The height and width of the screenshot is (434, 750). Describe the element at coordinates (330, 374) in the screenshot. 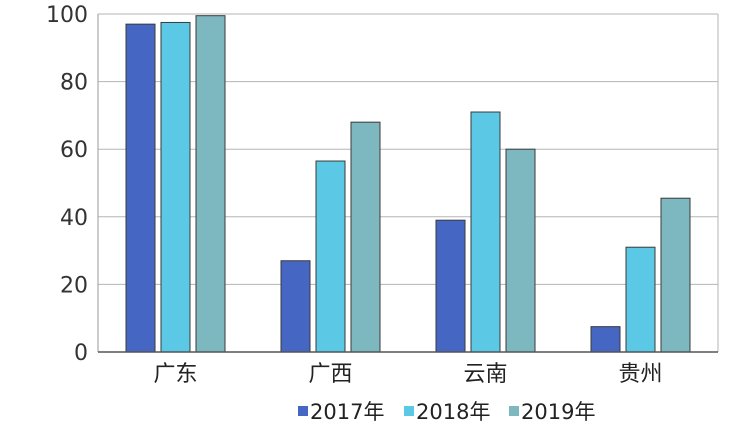

I see `x-tick-label: 广西` at that location.